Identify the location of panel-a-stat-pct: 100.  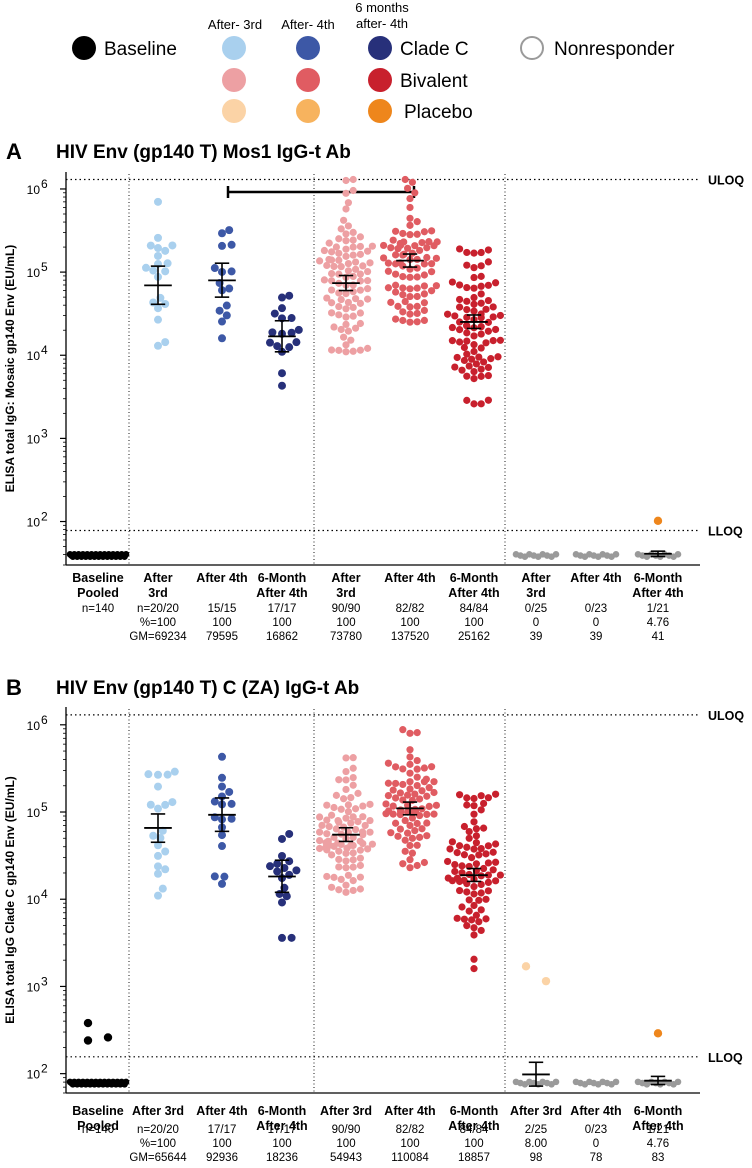
(221, 623).